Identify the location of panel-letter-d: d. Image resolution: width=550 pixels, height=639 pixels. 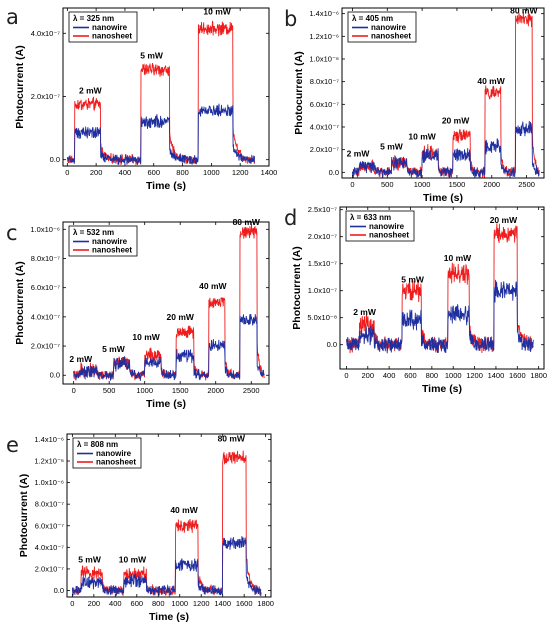
(290, 218).